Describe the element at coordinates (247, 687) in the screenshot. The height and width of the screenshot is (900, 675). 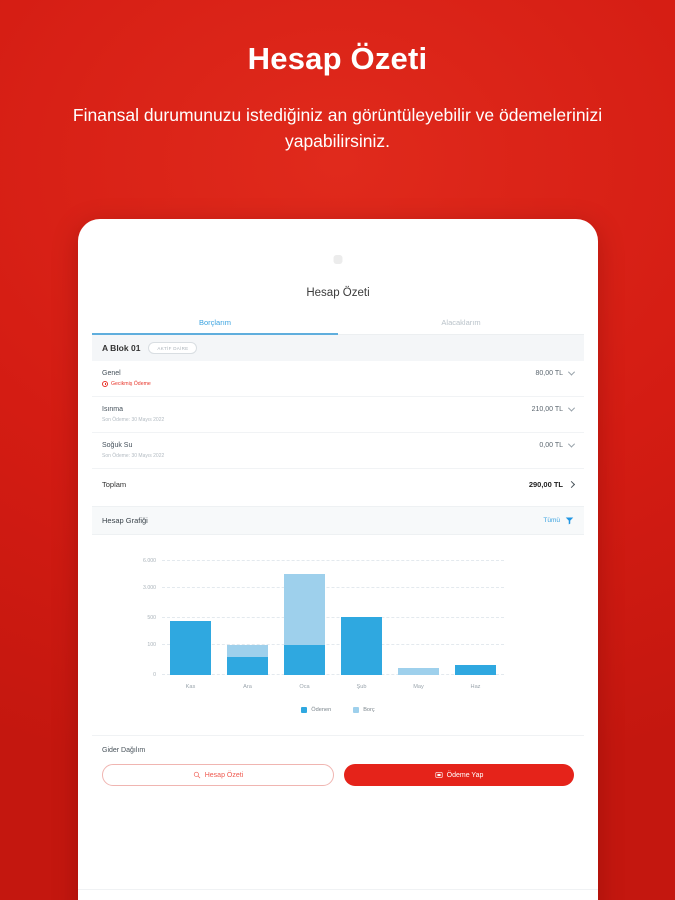
I see `chart-x-tick-label: Ara` at that location.